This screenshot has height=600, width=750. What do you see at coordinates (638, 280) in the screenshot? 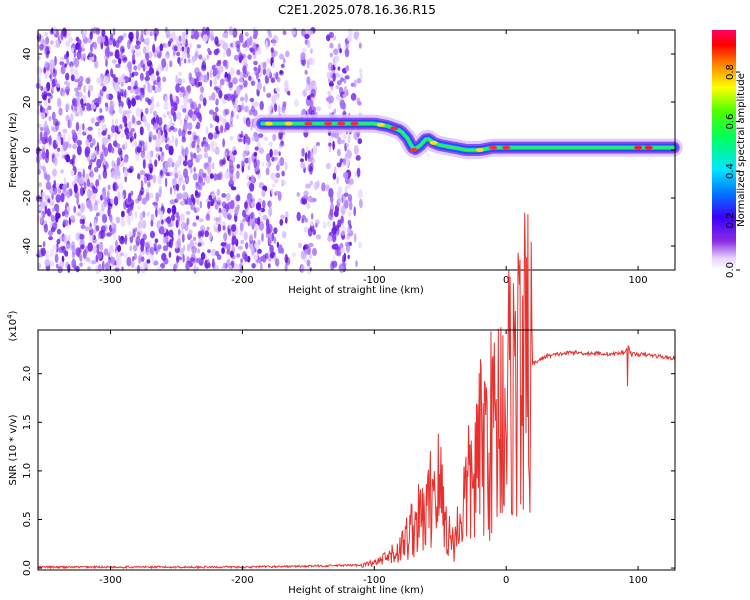
I see `x-tick-label: 100` at bounding box center [638, 280].